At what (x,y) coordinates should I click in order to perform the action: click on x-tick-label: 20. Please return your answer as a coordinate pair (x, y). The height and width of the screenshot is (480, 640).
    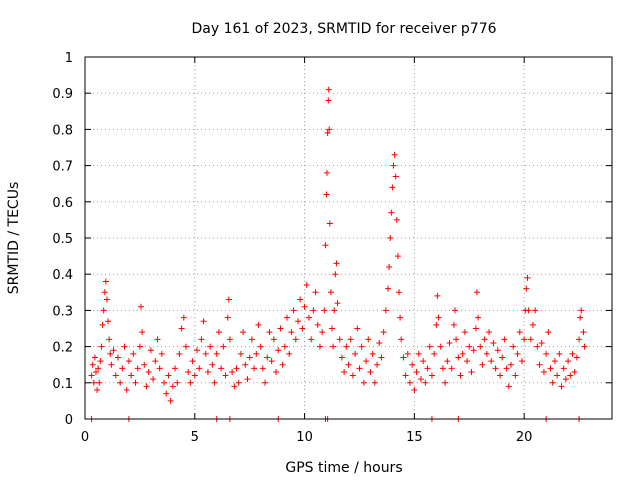
    Looking at the image, I should click on (524, 437).